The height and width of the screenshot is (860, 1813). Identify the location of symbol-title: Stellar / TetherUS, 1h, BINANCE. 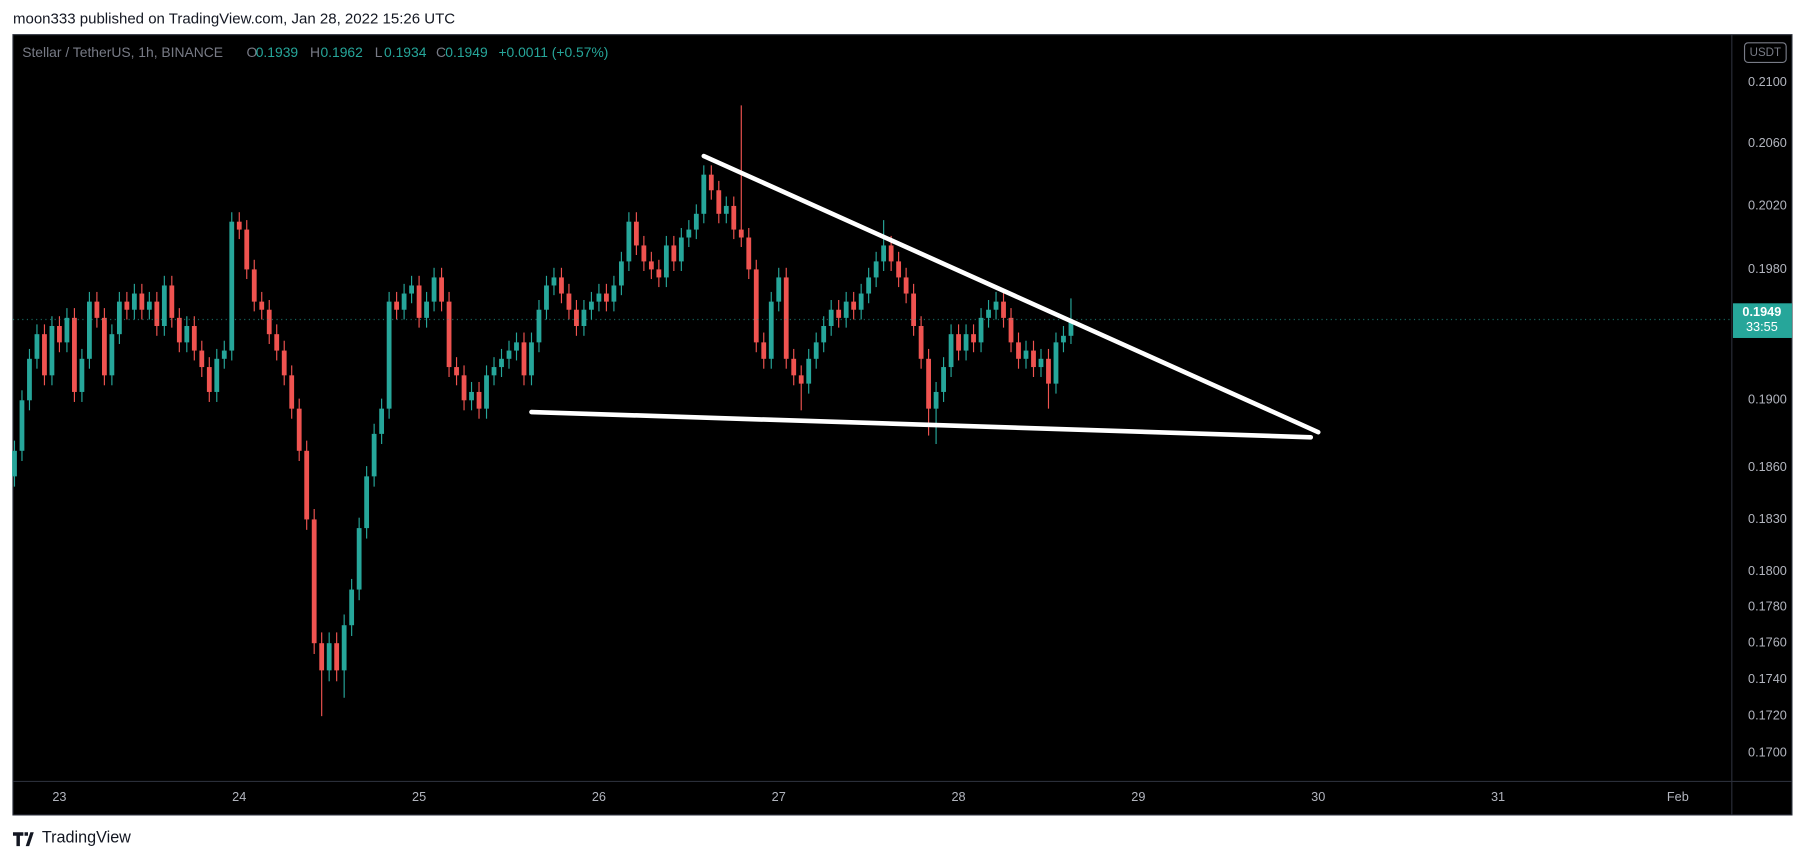
(122, 52).